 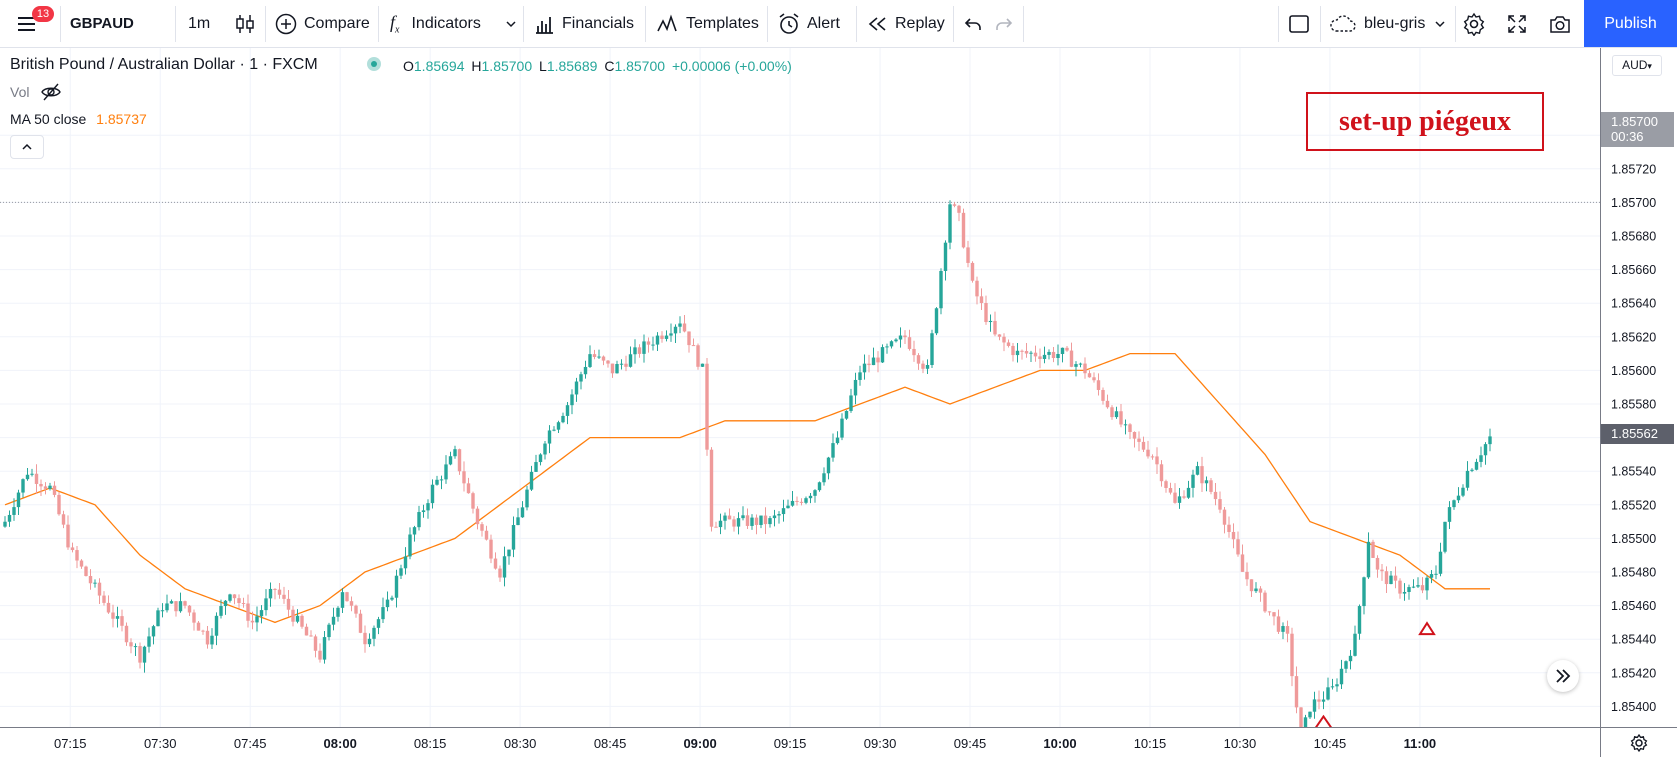 I want to click on time-tick-label: 07:30, so click(x=160, y=743).